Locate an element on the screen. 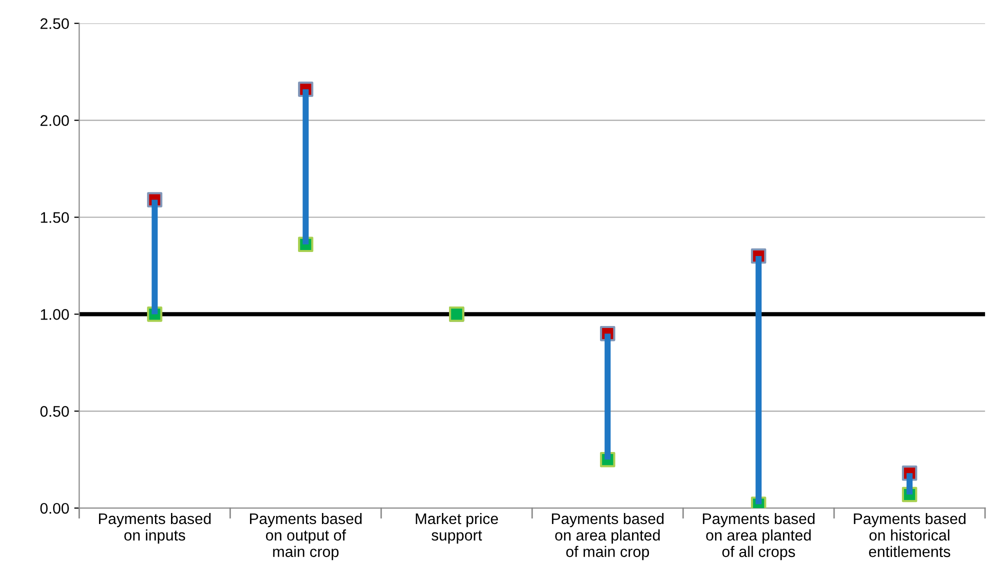 Image resolution: width=990 pixels, height=584 pixels. x-tick-label: Payments based on historical entitlements is located at coordinates (910, 535).